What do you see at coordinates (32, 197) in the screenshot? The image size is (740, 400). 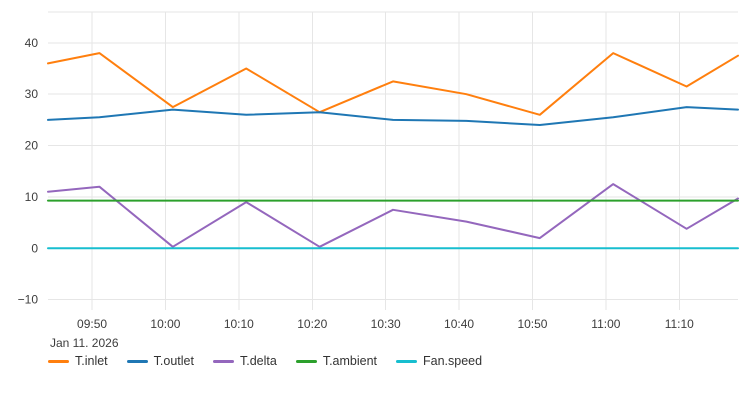 I see `svg-text: 10` at bounding box center [32, 197].